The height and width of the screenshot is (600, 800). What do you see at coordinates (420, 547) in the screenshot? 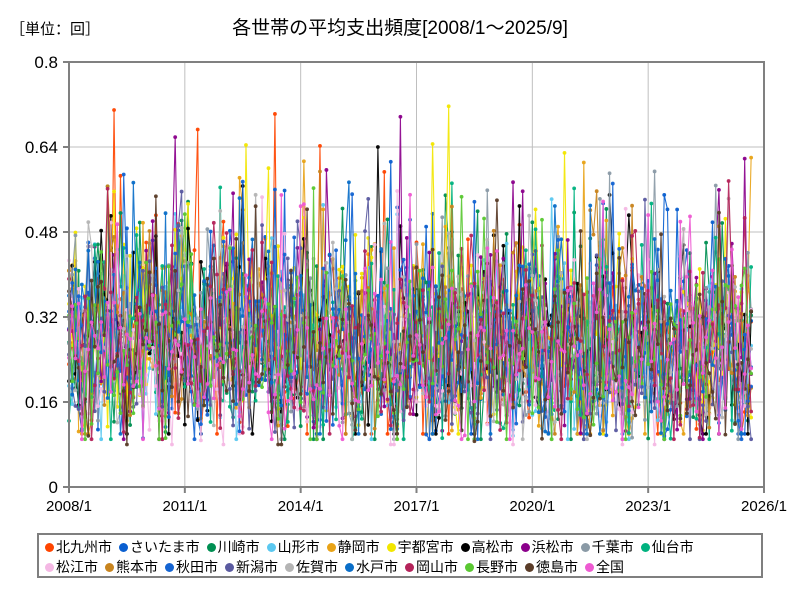
I see `legend-item-宇都宮市: 宇都宮市` at bounding box center [420, 547].